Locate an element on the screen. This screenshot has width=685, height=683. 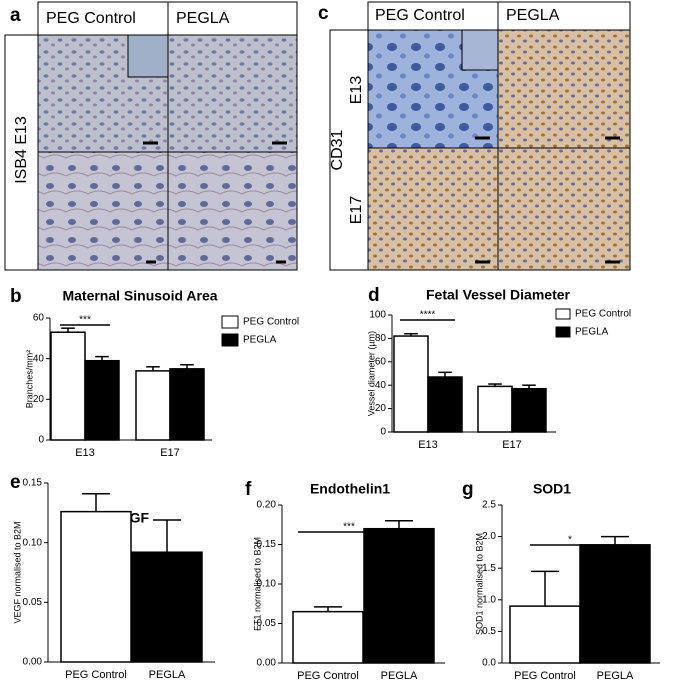
y-axis-label: ET1 normalised to B2M is located at coordinates (257, 584).